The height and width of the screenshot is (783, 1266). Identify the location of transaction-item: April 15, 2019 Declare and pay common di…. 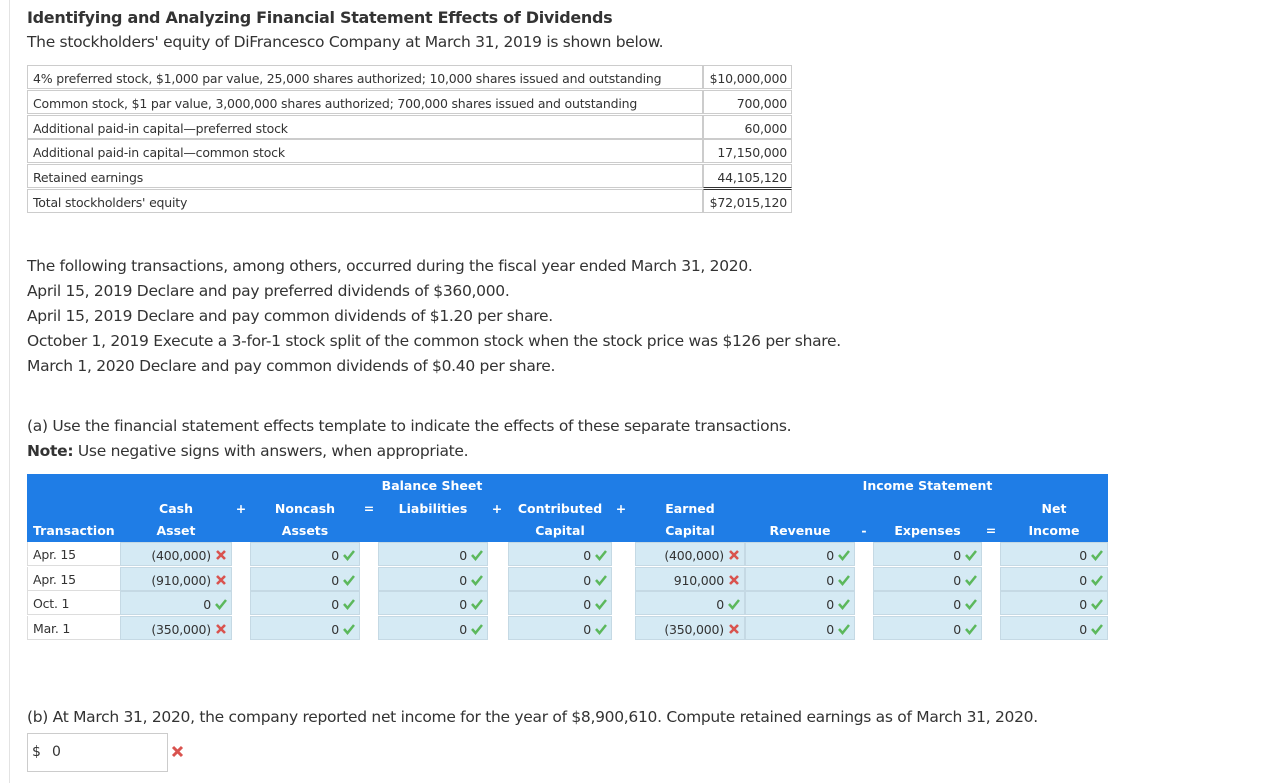
(290, 316).